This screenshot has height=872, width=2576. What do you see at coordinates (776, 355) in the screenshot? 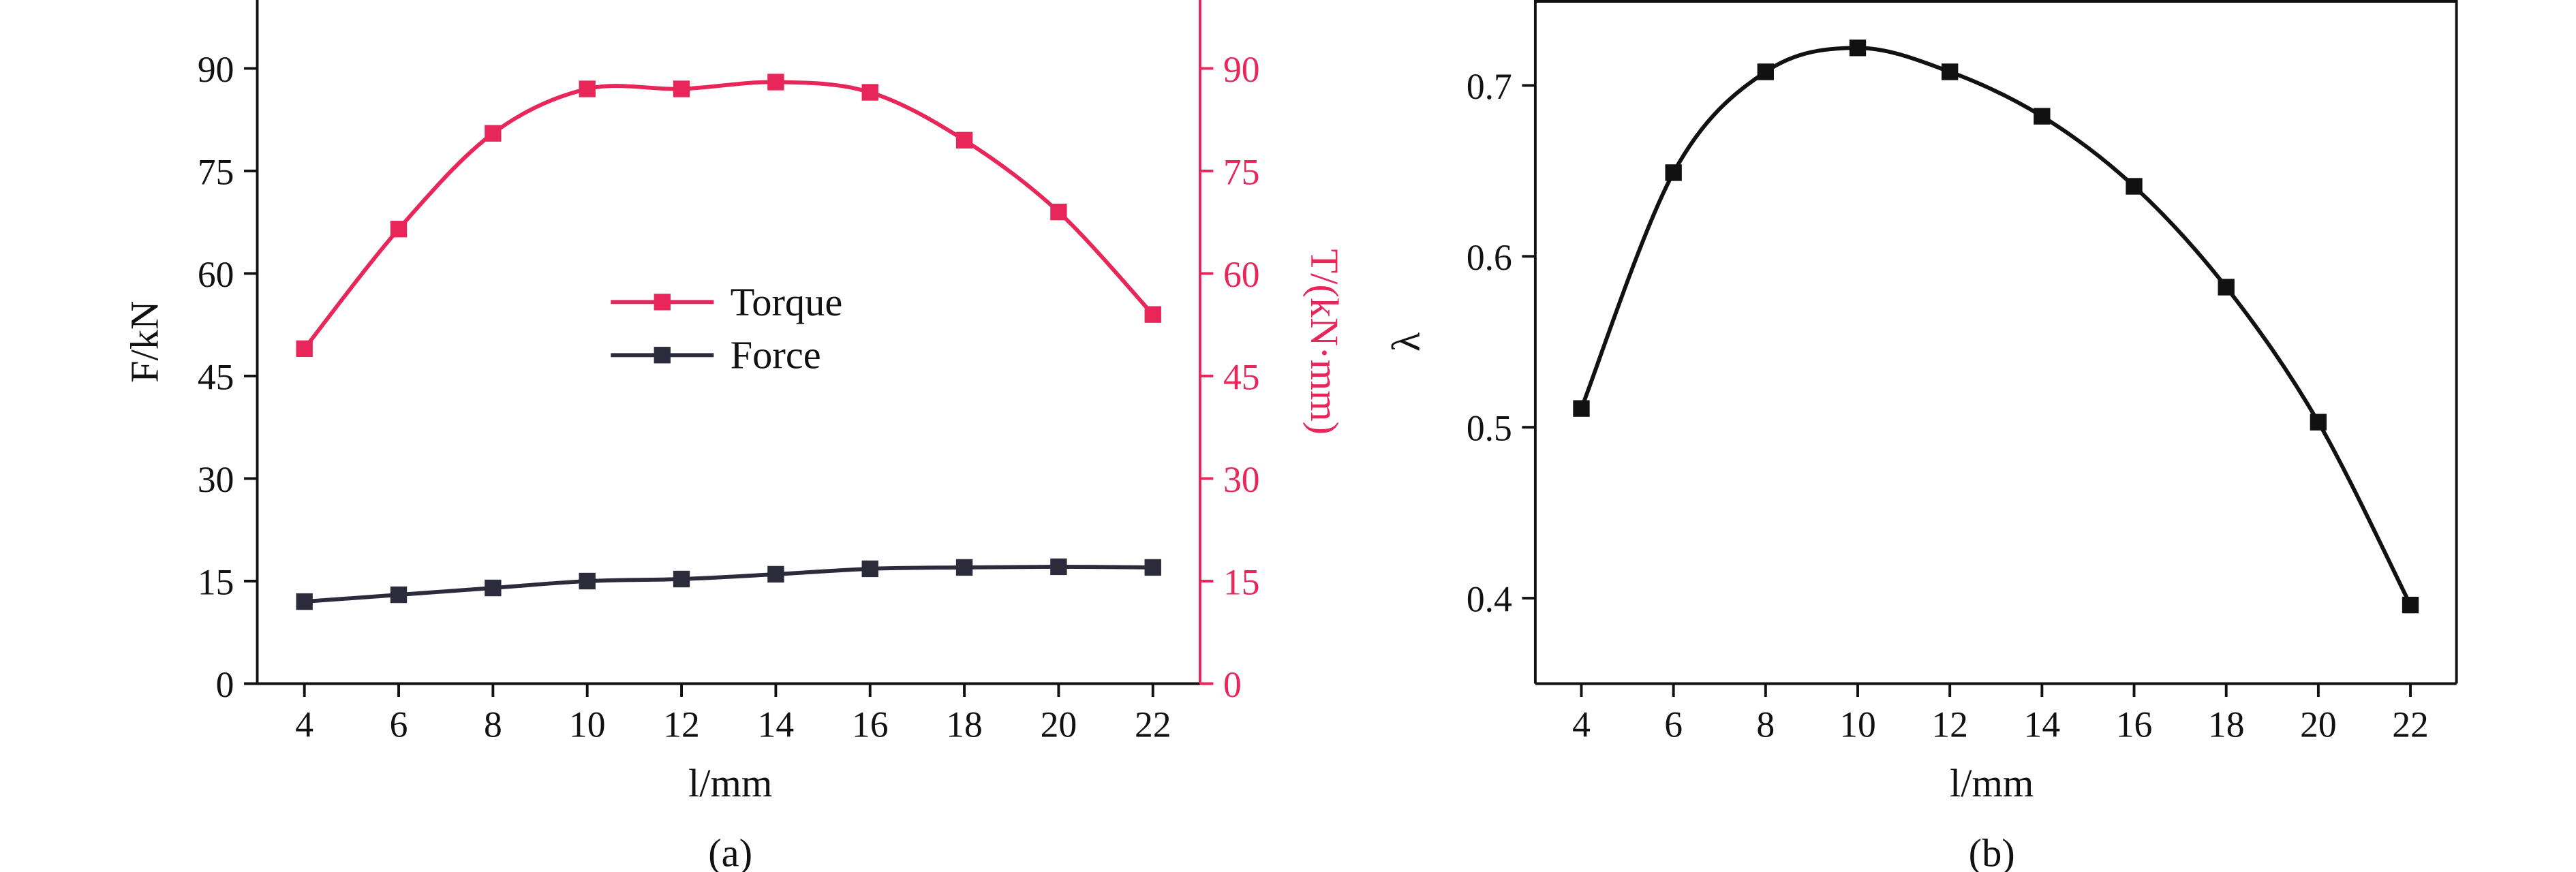
I see `legend-label: Force` at bounding box center [776, 355].